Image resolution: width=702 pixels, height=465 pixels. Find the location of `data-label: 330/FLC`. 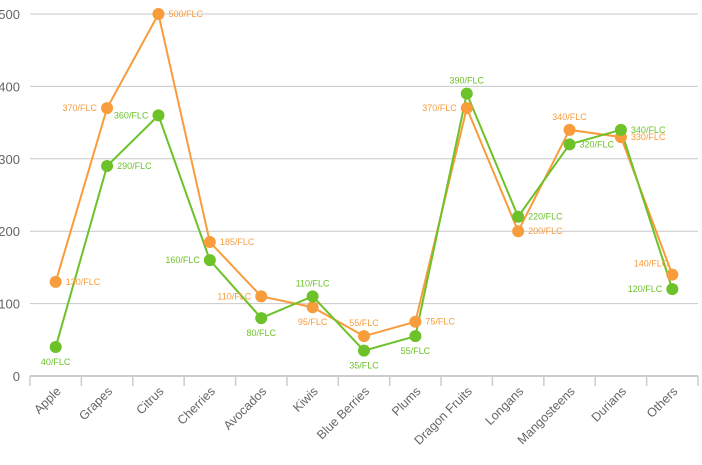

data-label: 330/FLC is located at coordinates (648, 137).